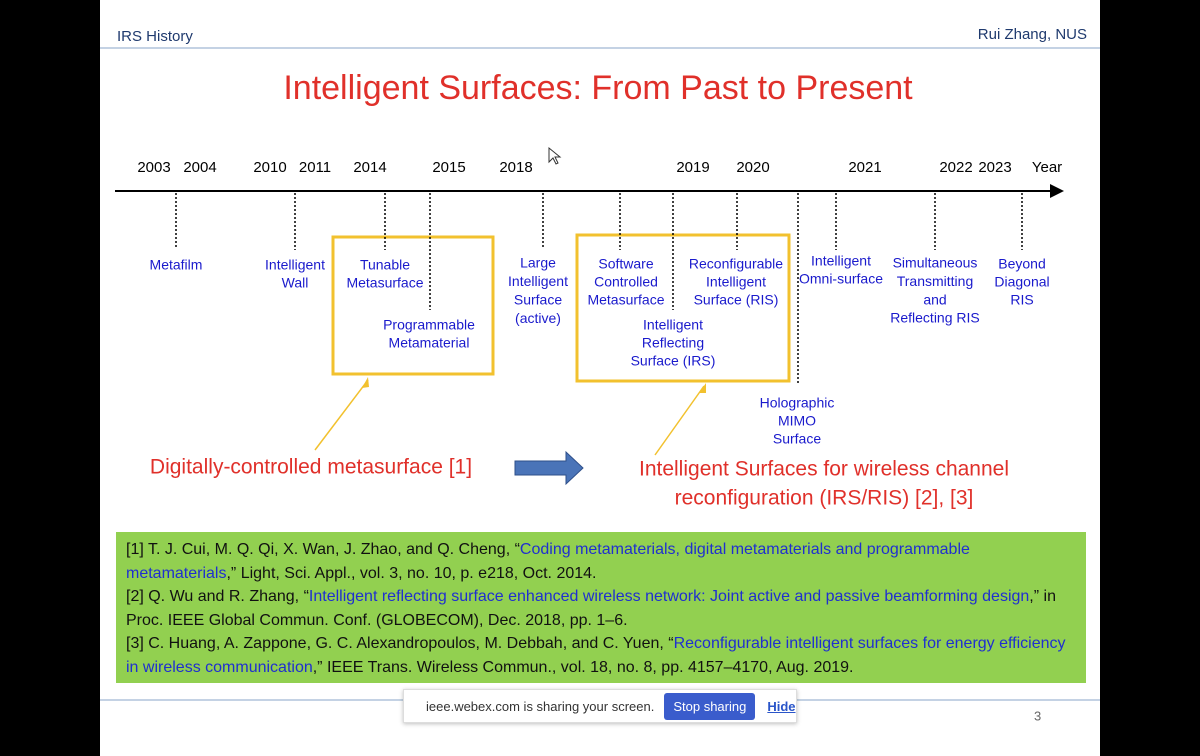  Describe the element at coordinates (295, 283) in the screenshot. I see `event-label: Wall` at that location.